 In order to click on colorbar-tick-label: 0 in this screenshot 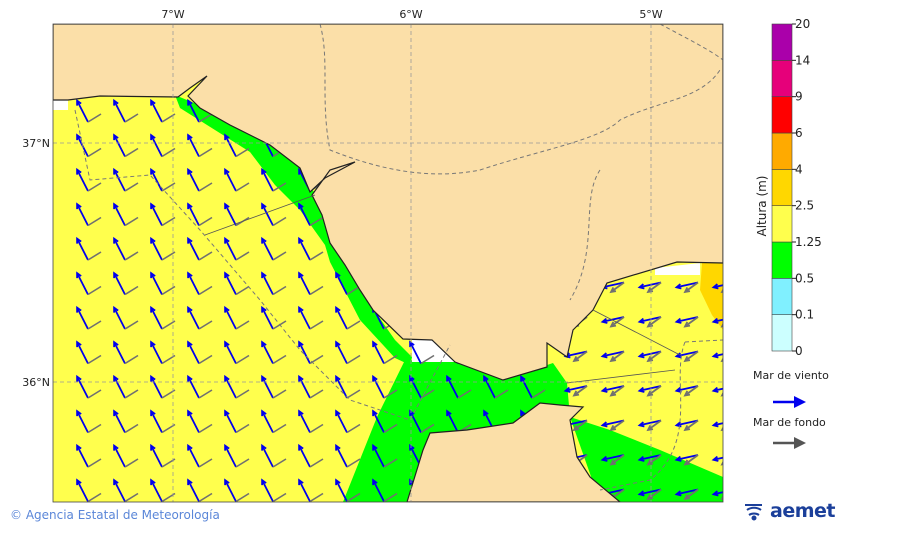, I will do `click(799, 351)`.